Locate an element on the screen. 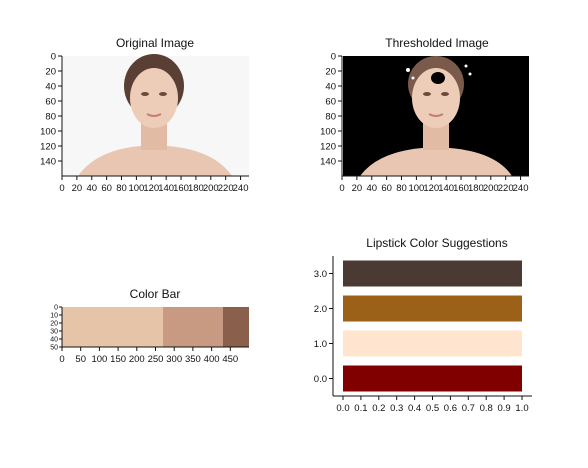 The image size is (588, 468). lipstick-x-tick-label: 0.4 is located at coordinates (414, 408).